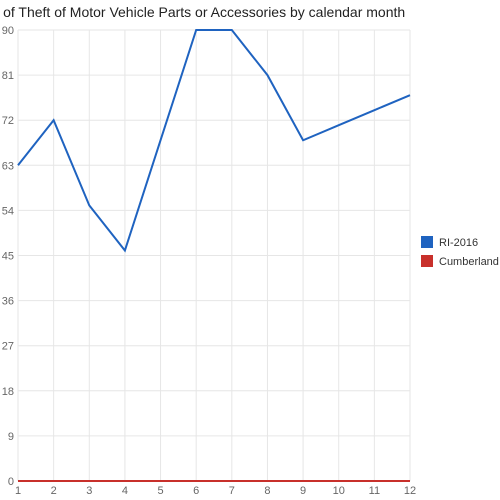 The height and width of the screenshot is (500, 500). I want to click on x-tick-label: 8, so click(267, 491).